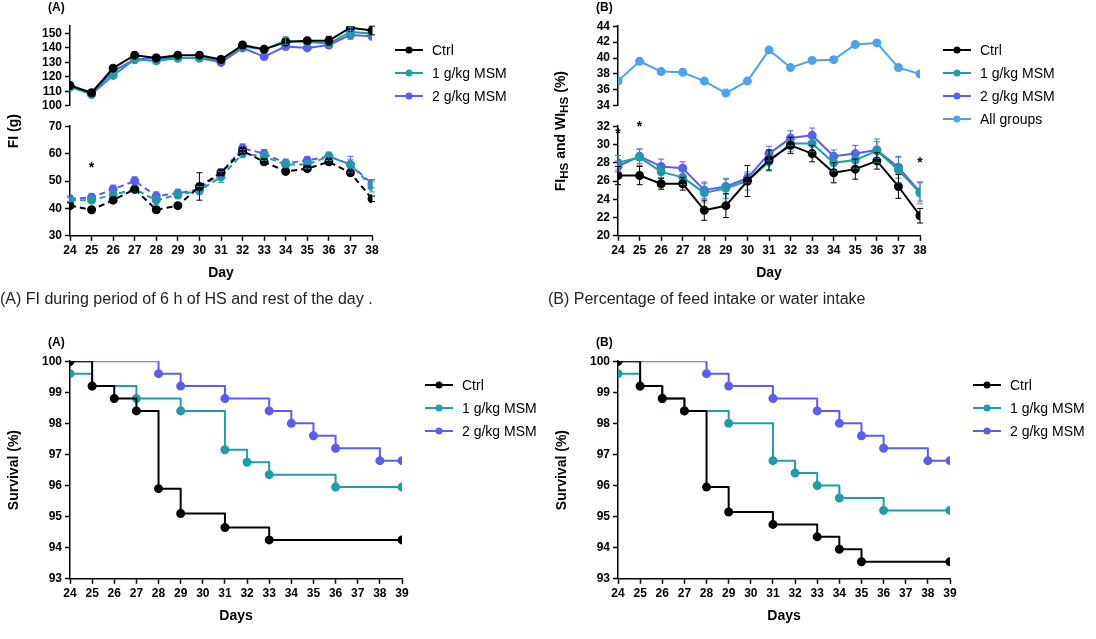  What do you see at coordinates (55, 125) in the screenshot?
I see `y-tick-label: 70` at bounding box center [55, 125].